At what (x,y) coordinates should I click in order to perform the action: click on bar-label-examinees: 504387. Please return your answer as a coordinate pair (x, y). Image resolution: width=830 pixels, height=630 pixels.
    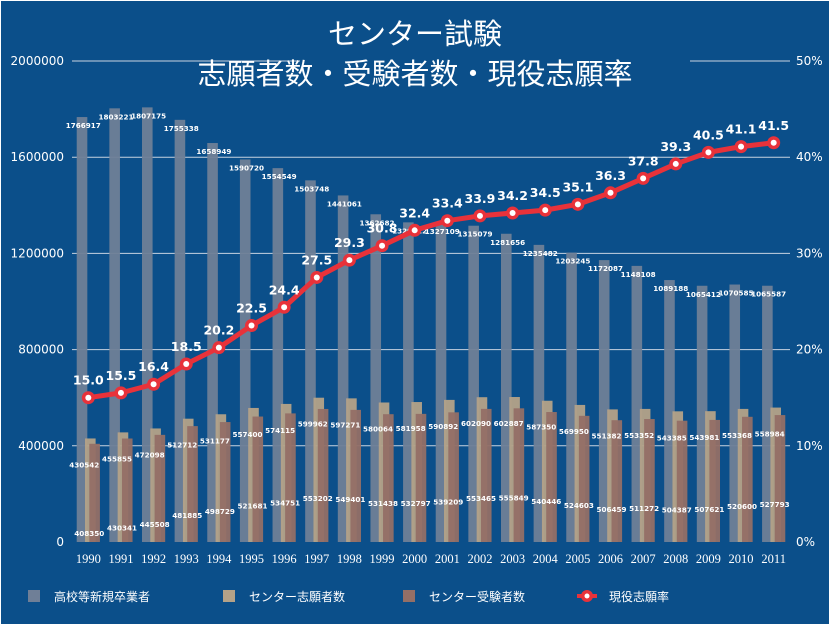
    Looking at the image, I should click on (677, 510).